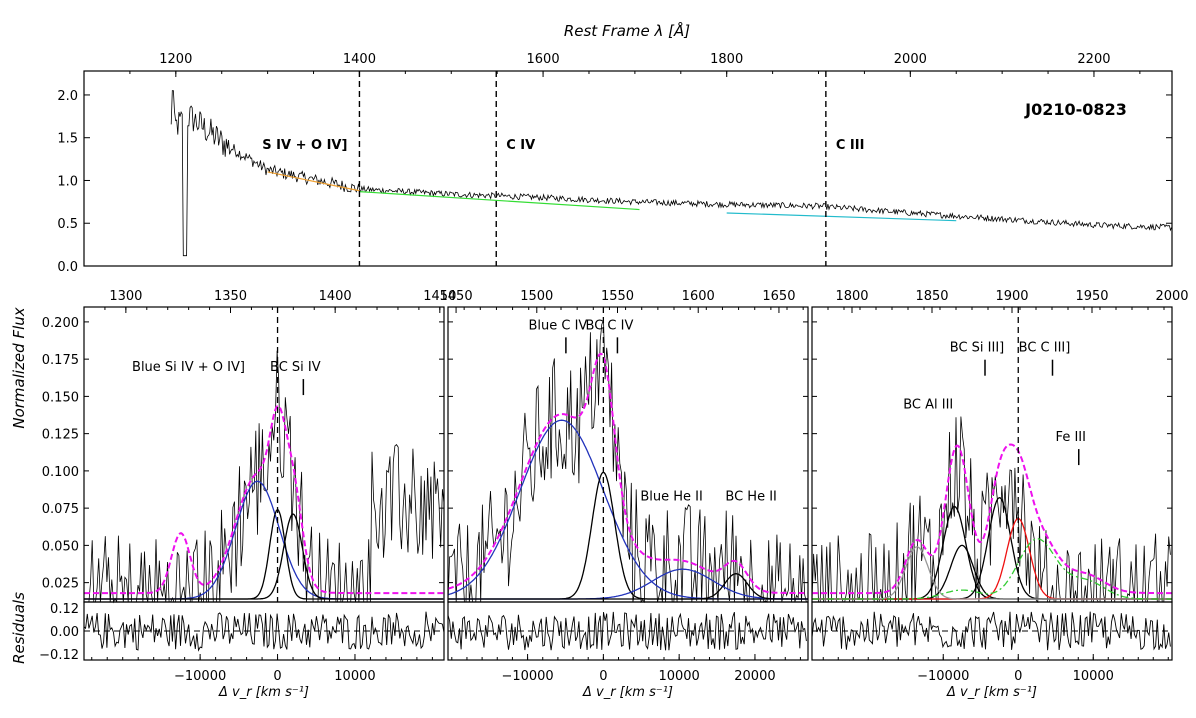 Image resolution: width=1196 pixels, height=718 pixels. I want to click on panel-annotation-label: Blue C IV, so click(557, 325).